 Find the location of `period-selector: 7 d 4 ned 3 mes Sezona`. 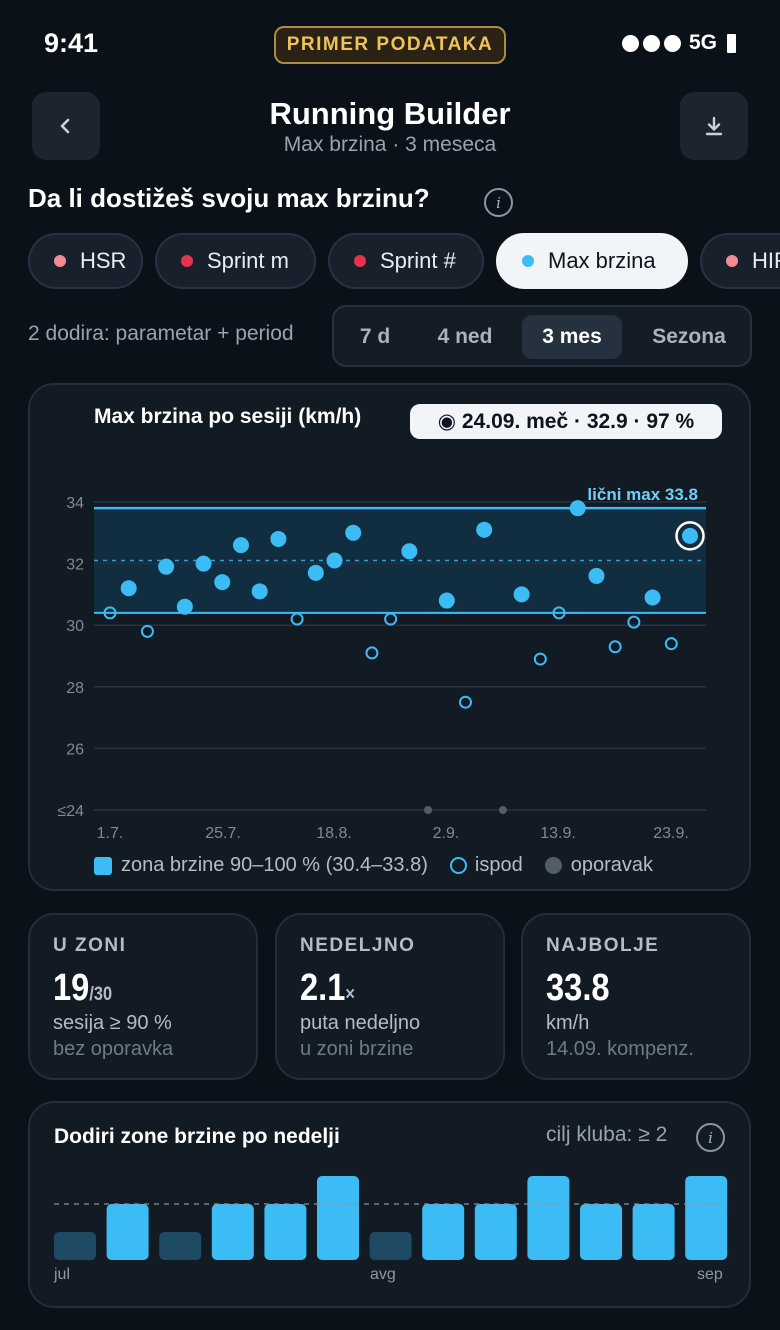

period-selector: 7 d 4 ned 3 mes Sezona is located at coordinates (542, 336).